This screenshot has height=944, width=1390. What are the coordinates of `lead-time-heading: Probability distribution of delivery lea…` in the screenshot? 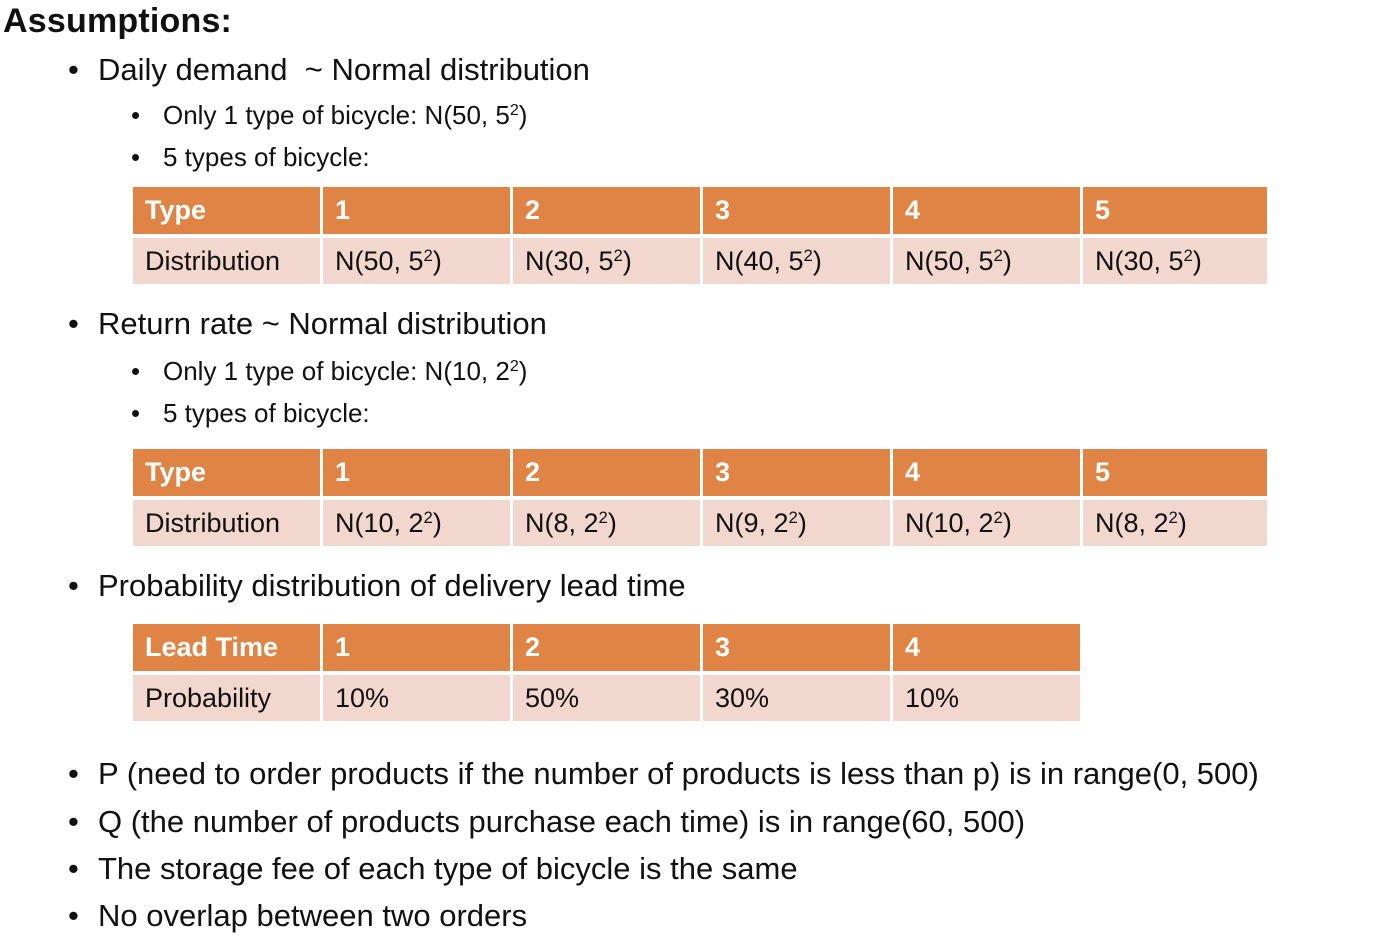 It's located at (392, 586).